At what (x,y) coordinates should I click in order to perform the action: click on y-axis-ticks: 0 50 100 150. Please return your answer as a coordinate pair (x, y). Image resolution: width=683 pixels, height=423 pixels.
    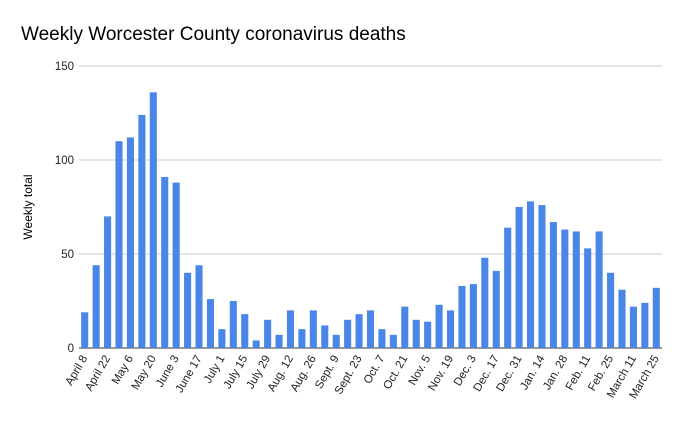
    Looking at the image, I should click on (64, 208).